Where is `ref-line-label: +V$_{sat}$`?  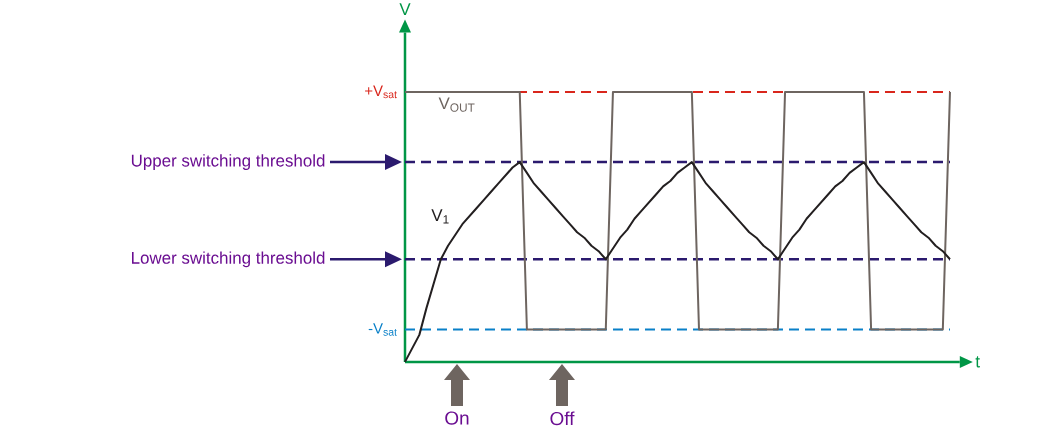
ref-line-label: +V$_{sat}$ is located at coordinates (381, 92).